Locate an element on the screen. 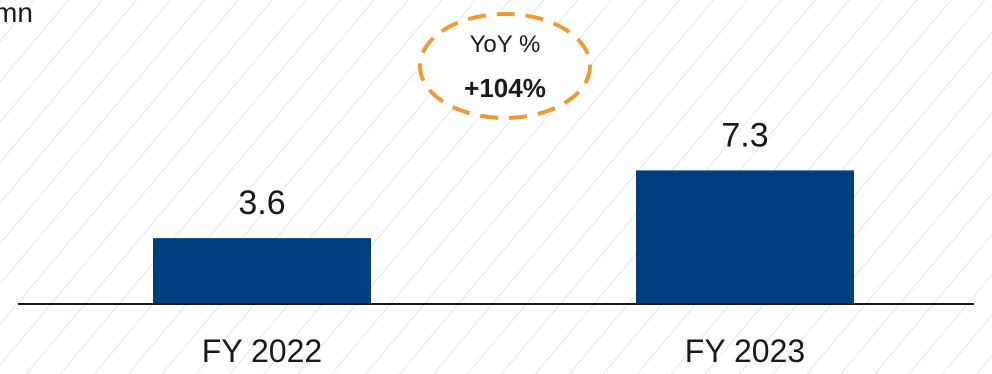 This screenshot has height=374, width=992. data-label-fy-2023: 7.3 is located at coordinates (744, 135).